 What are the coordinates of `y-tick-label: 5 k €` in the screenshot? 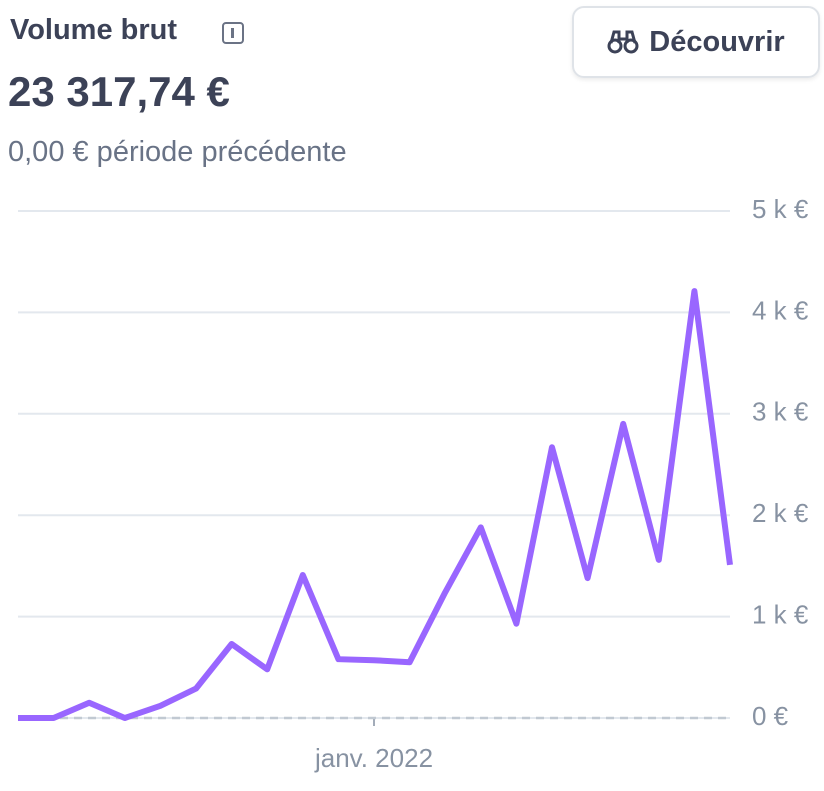 It's located at (780, 209).